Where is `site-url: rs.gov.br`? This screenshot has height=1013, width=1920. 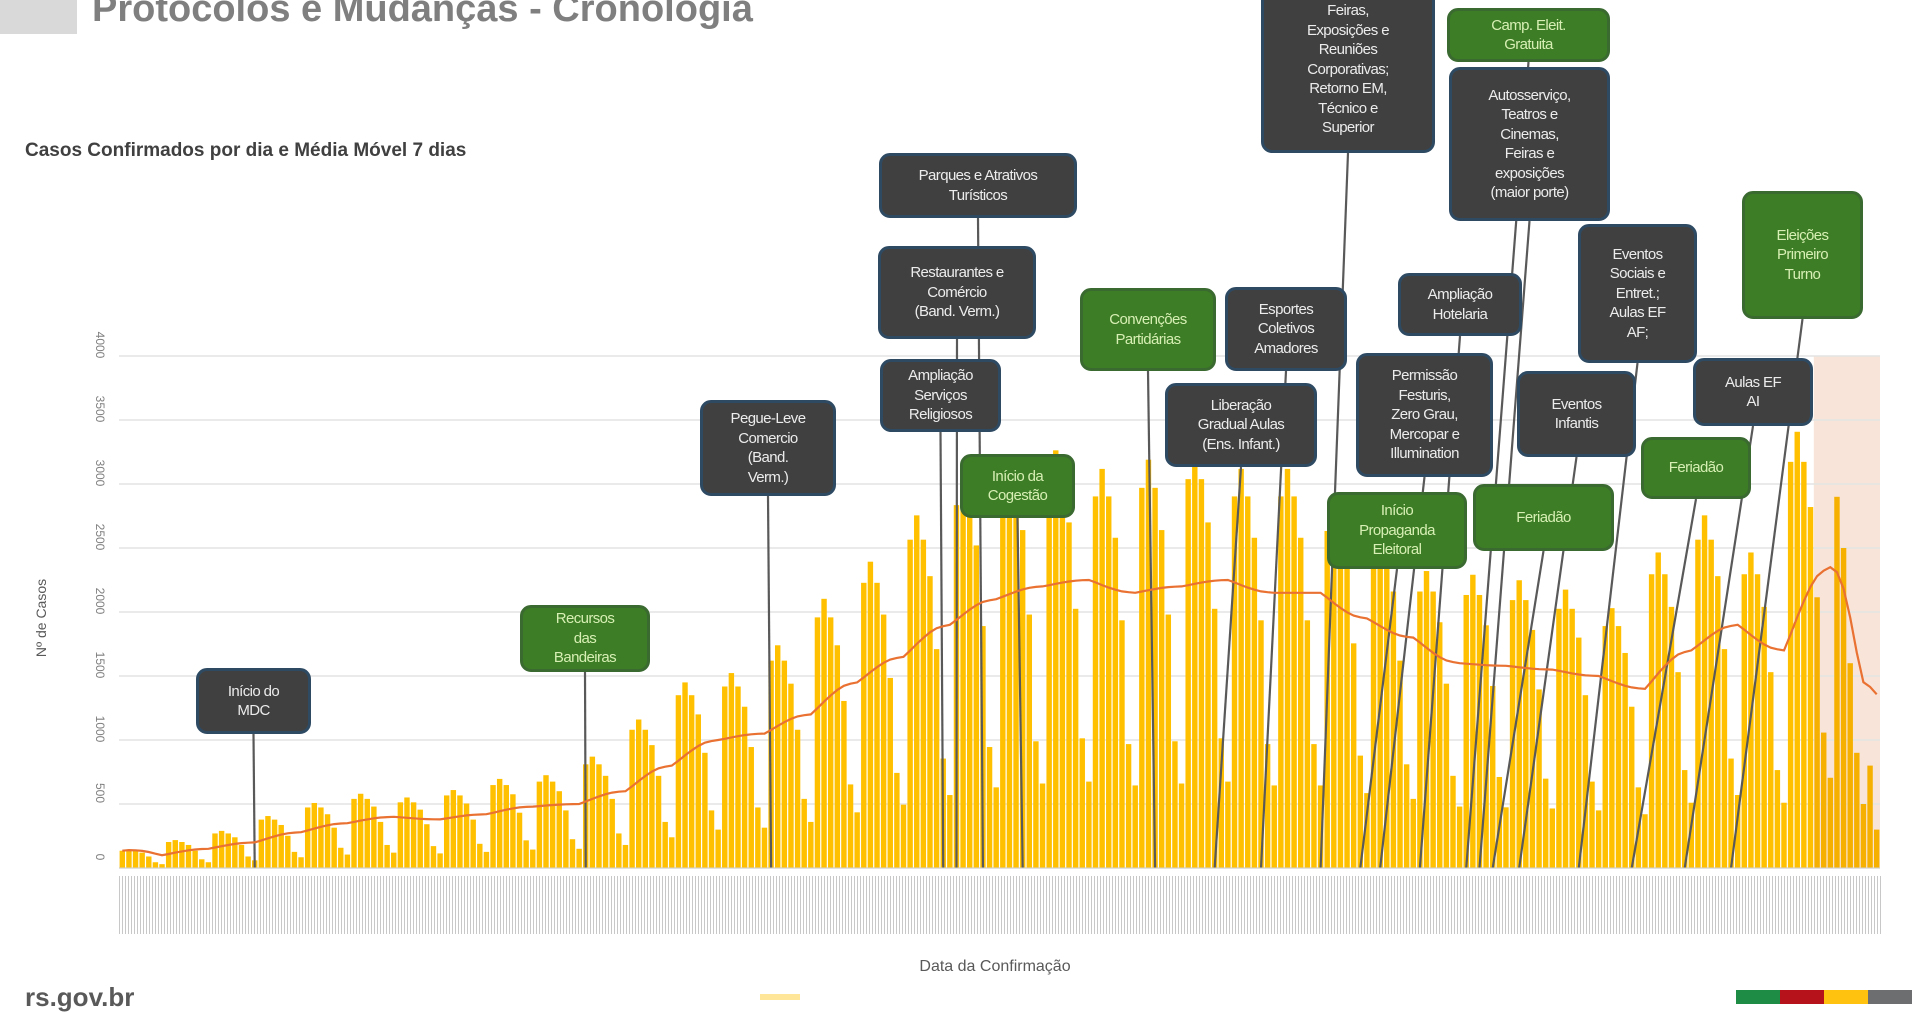 site-url: rs.gov.br is located at coordinates (80, 997).